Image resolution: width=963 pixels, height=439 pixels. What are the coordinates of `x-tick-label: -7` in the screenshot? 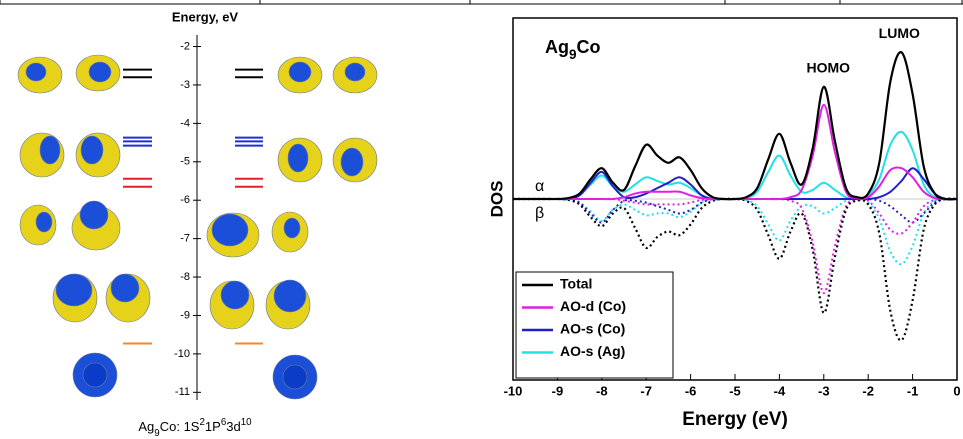 It's located at (646, 390).